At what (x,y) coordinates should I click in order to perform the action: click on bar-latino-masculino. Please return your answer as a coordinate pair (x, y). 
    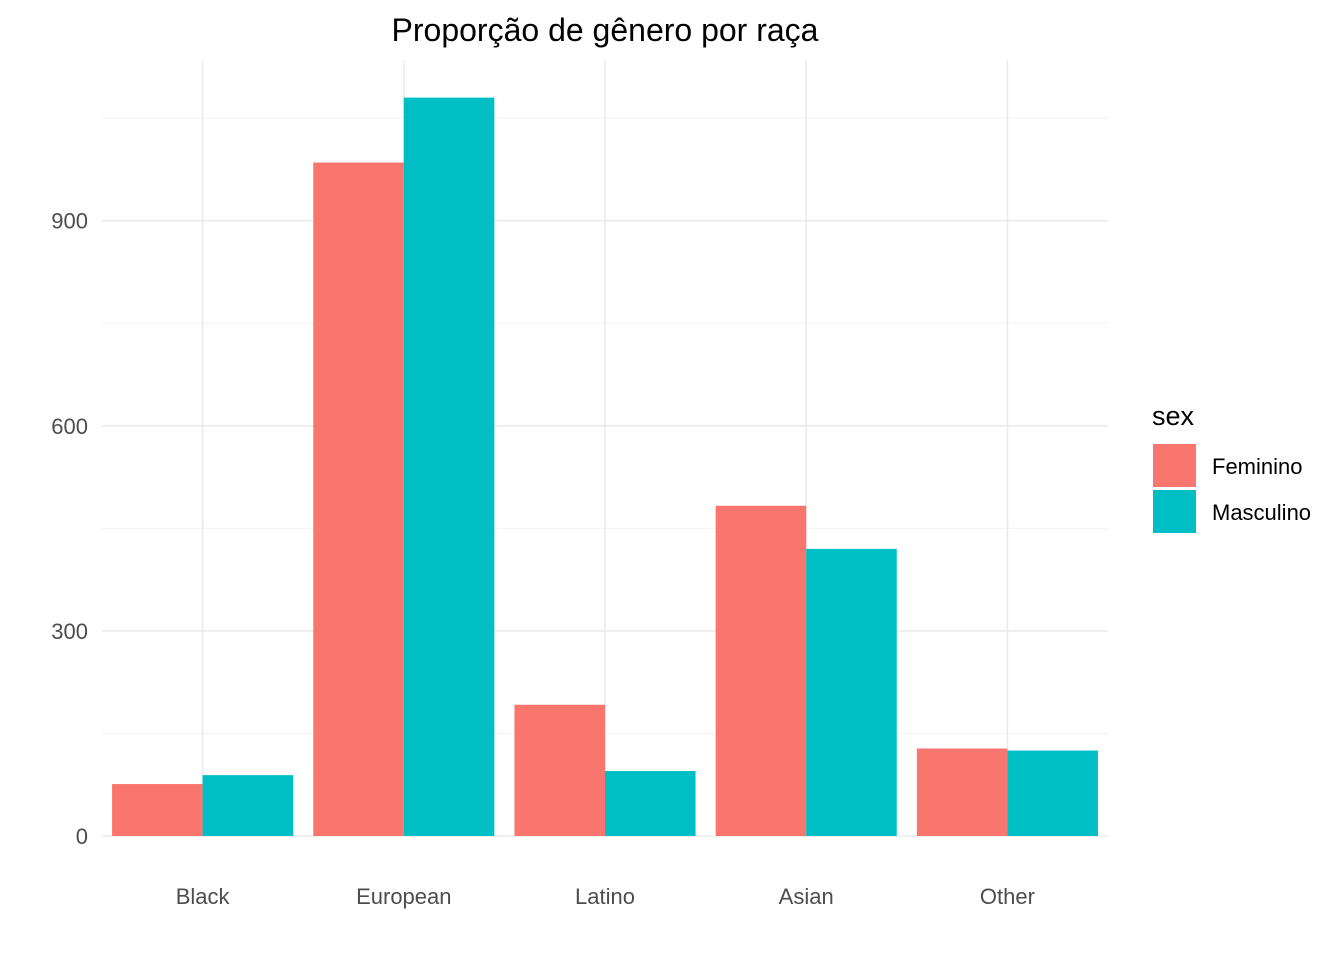
    Looking at the image, I should click on (650, 803).